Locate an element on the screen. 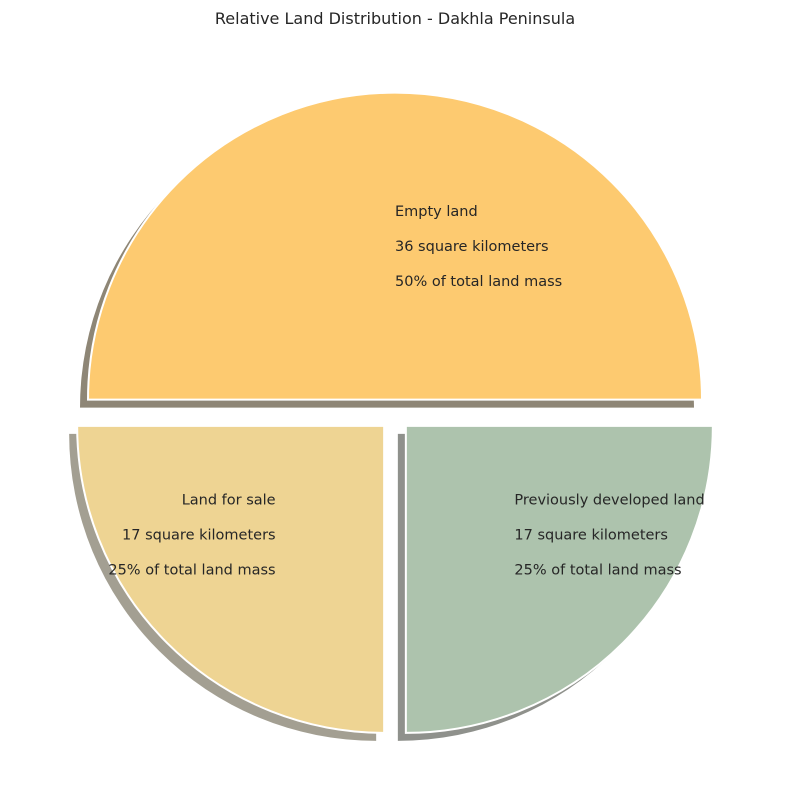 The width and height of the screenshot is (790, 812). slice-label-name: Previously developed land is located at coordinates (609, 500).